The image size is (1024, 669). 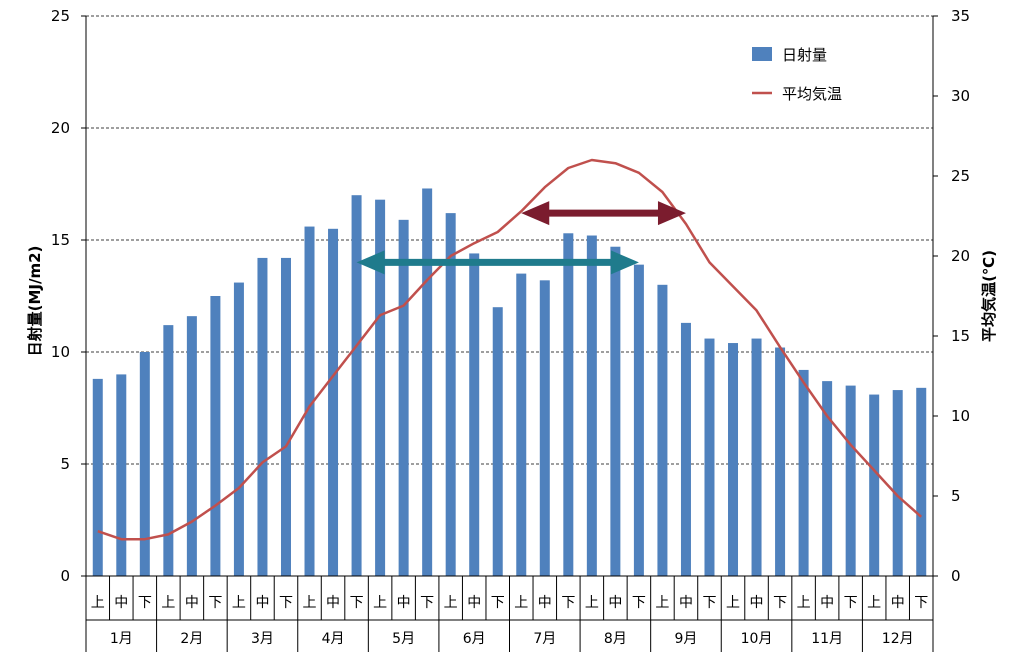 What do you see at coordinates (427, 603) in the screenshot?
I see `category-label-14: 下` at bounding box center [427, 603].